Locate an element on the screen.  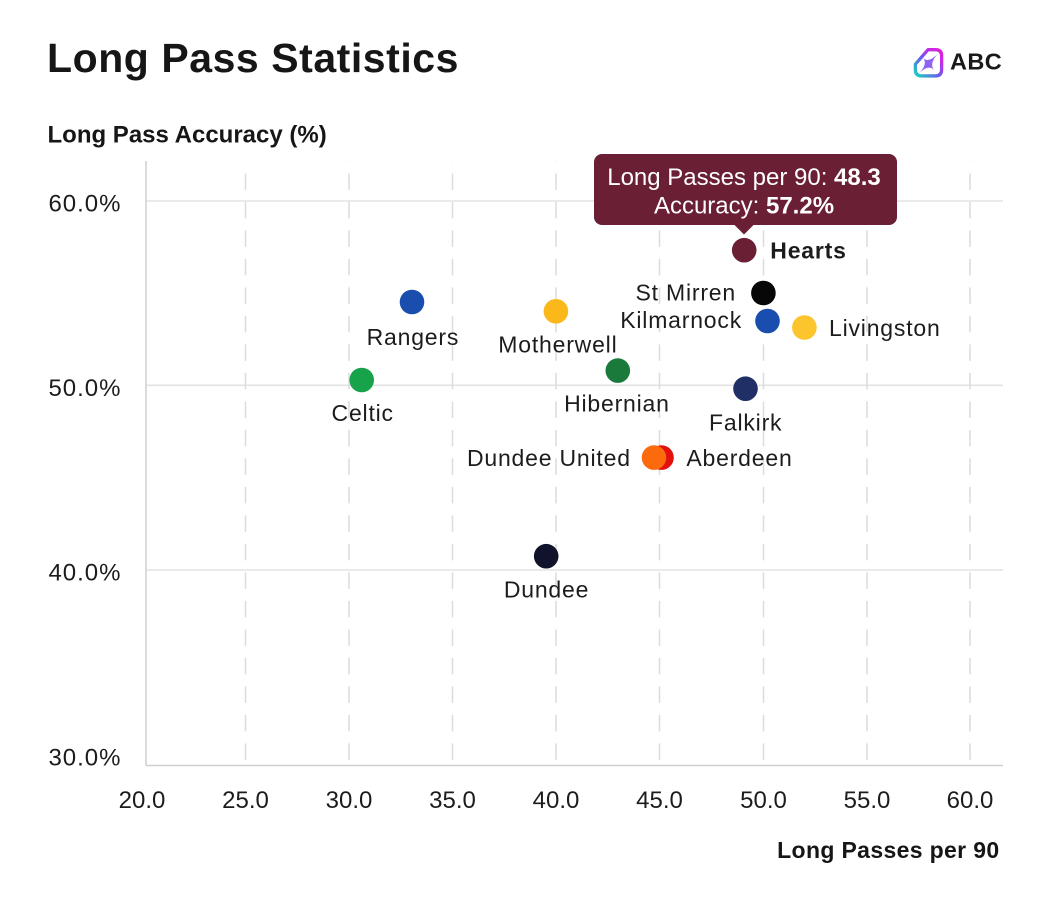
svg-text: Long Pass Statistics is located at coordinates (253, 58).